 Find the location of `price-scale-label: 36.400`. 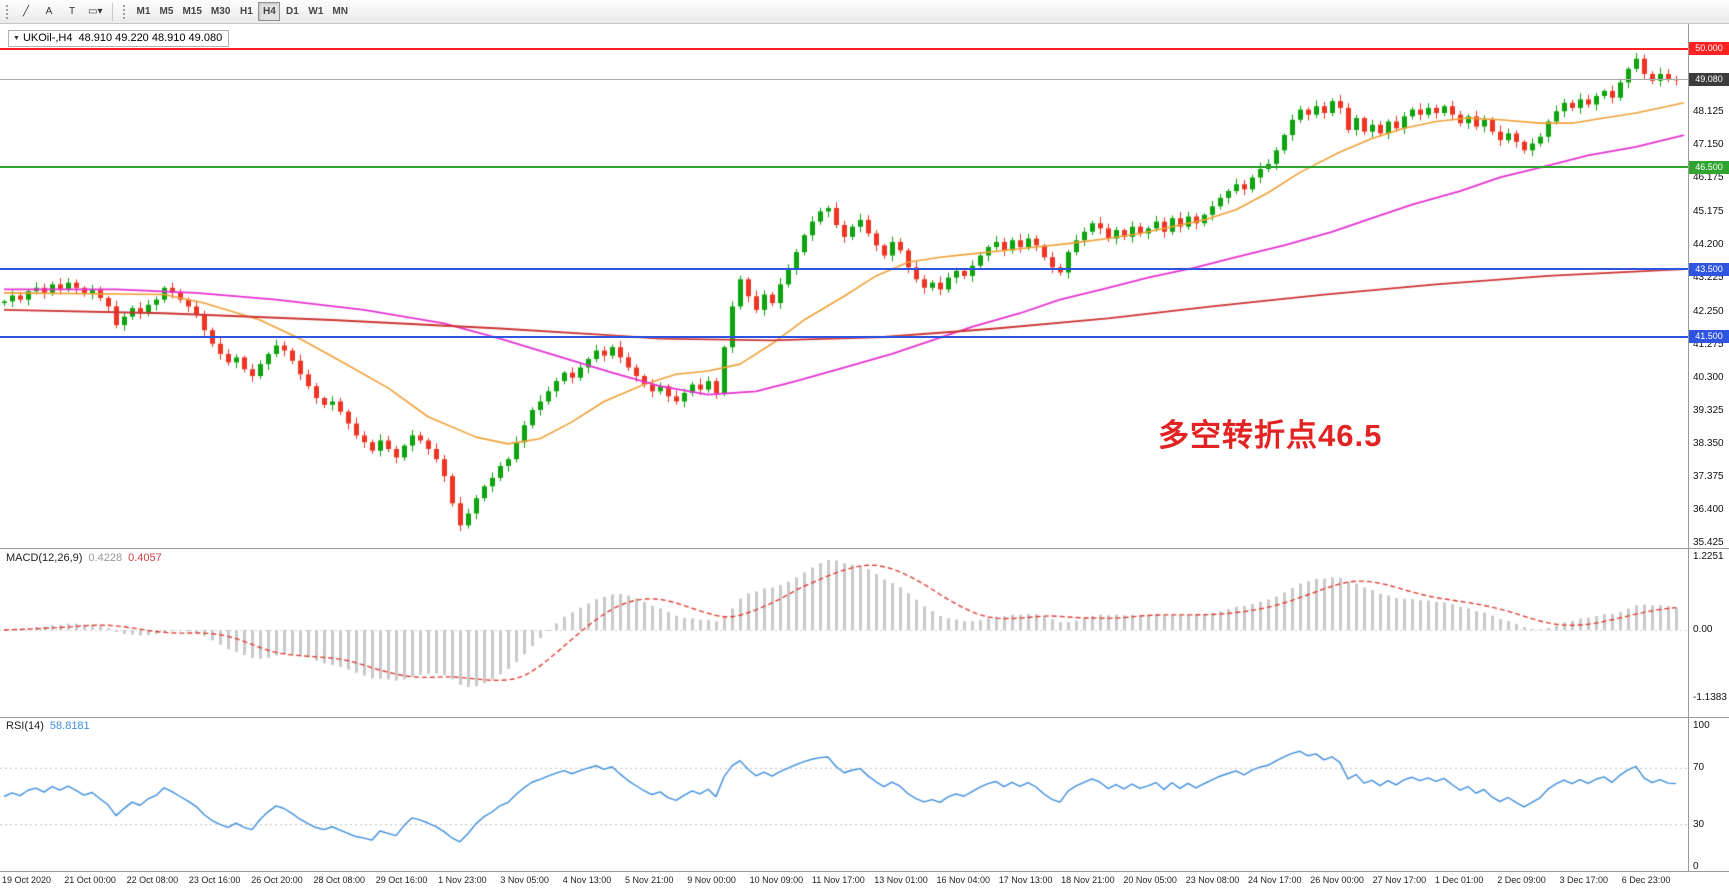

price-scale-label: 36.400 is located at coordinates (1708, 510).